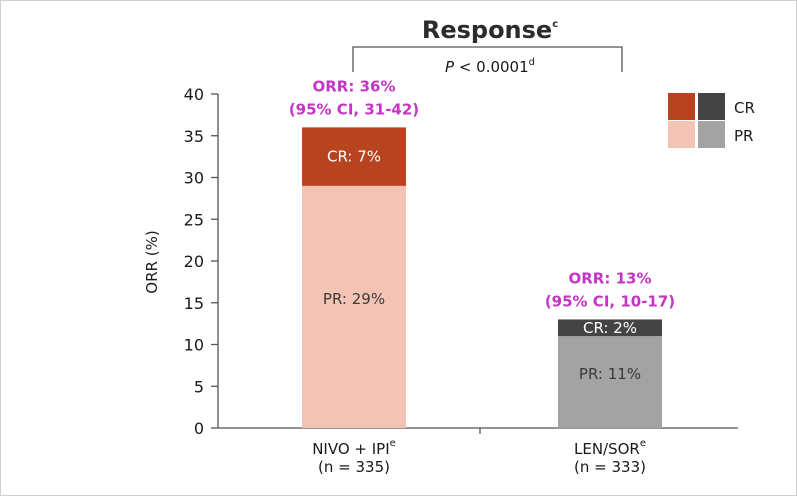  I want to click on y-ticks: 0 5 10 15 20 25 30 35 40, so click(201, 261).